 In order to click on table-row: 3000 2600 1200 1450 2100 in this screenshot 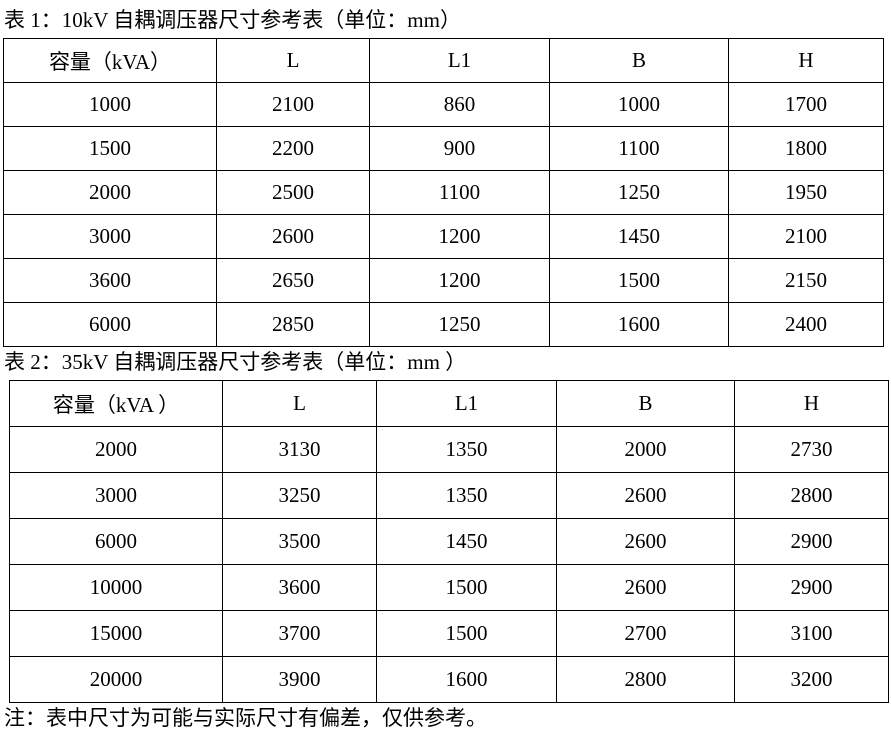, I will do `click(443, 236)`.